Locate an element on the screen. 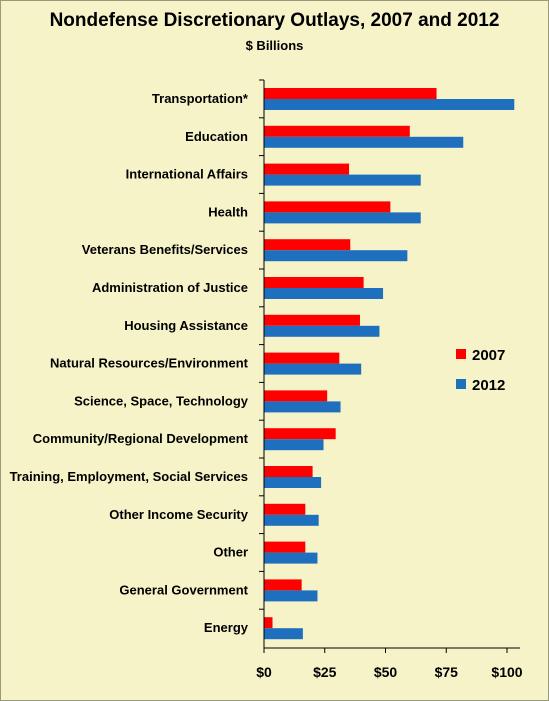 Image resolution: width=549 pixels, height=701 pixels. bar-2007-other-income-security is located at coordinates (285, 509).